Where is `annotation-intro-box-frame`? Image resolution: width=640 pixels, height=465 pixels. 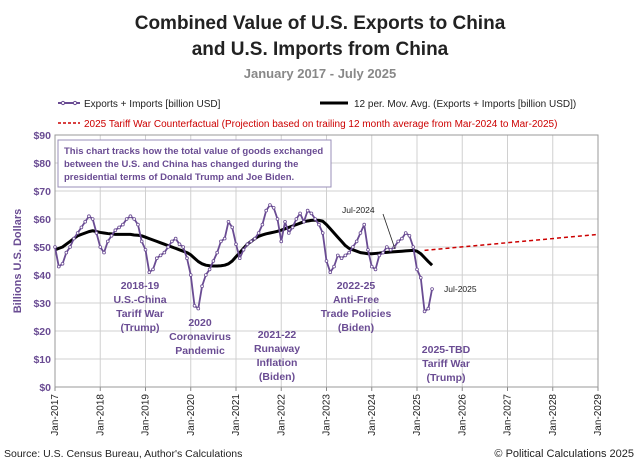
annotation-intro-box-frame is located at coordinates (194, 163).